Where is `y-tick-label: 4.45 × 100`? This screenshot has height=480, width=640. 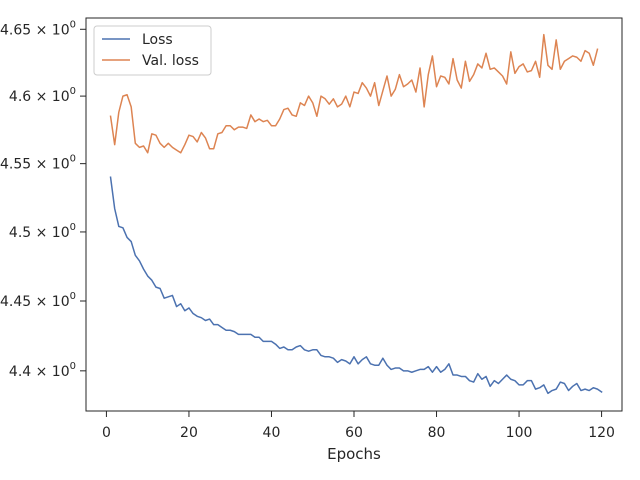
y-tick-label: 4.45 × 100 is located at coordinates (38, 300).